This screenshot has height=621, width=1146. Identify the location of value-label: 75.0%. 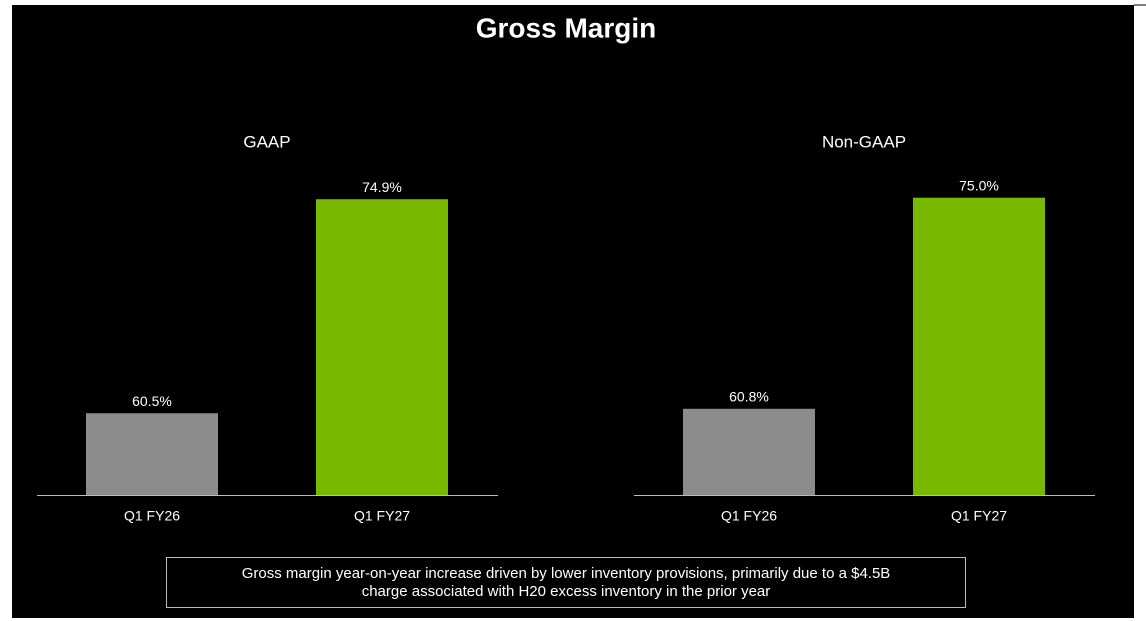
(979, 185).